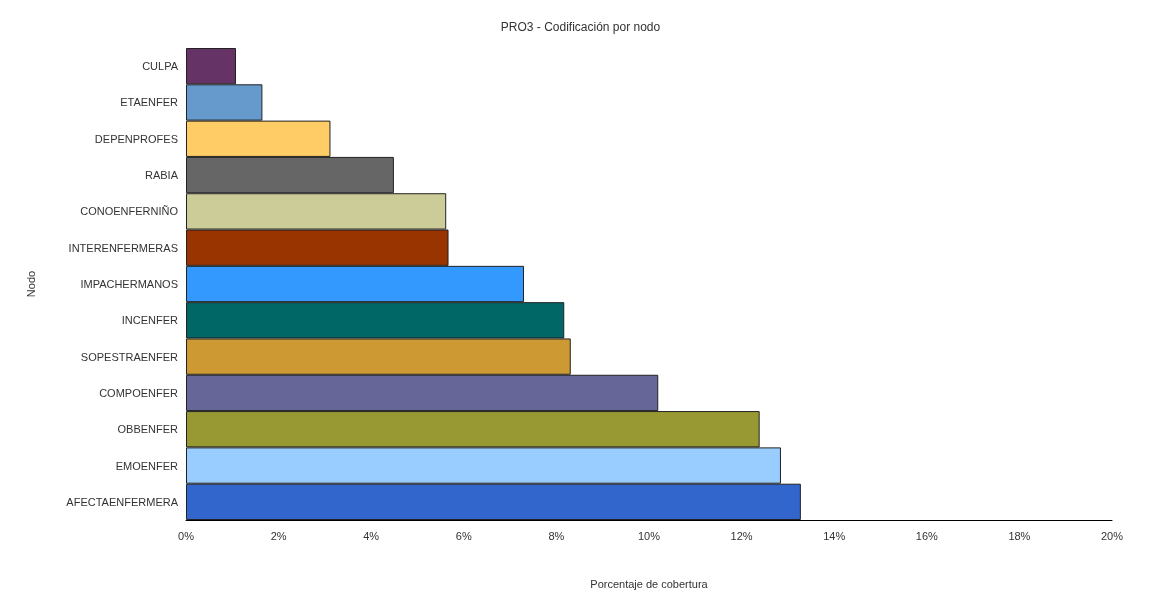 The width and height of the screenshot is (1161, 607). What do you see at coordinates (129, 284) in the screenshot?
I see `y-tick-label: IMPACHERMANOS` at bounding box center [129, 284].